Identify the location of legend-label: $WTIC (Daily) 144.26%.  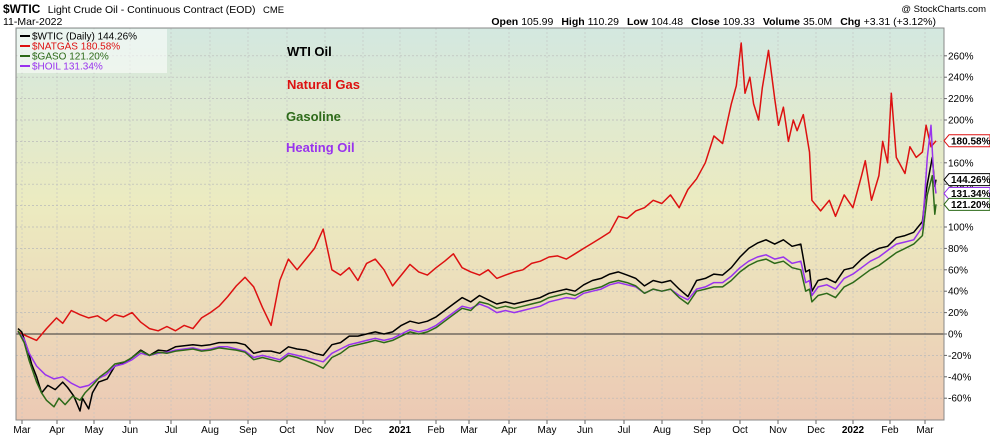
(84, 37).